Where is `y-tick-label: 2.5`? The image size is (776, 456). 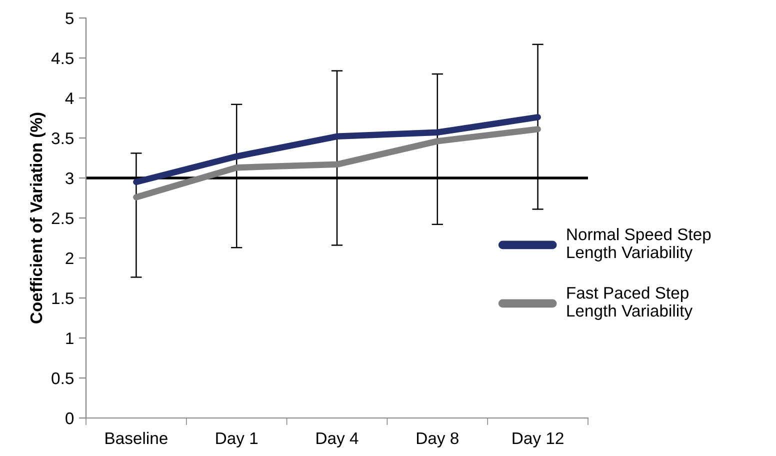
y-tick-label: 2.5 is located at coordinates (63, 218).